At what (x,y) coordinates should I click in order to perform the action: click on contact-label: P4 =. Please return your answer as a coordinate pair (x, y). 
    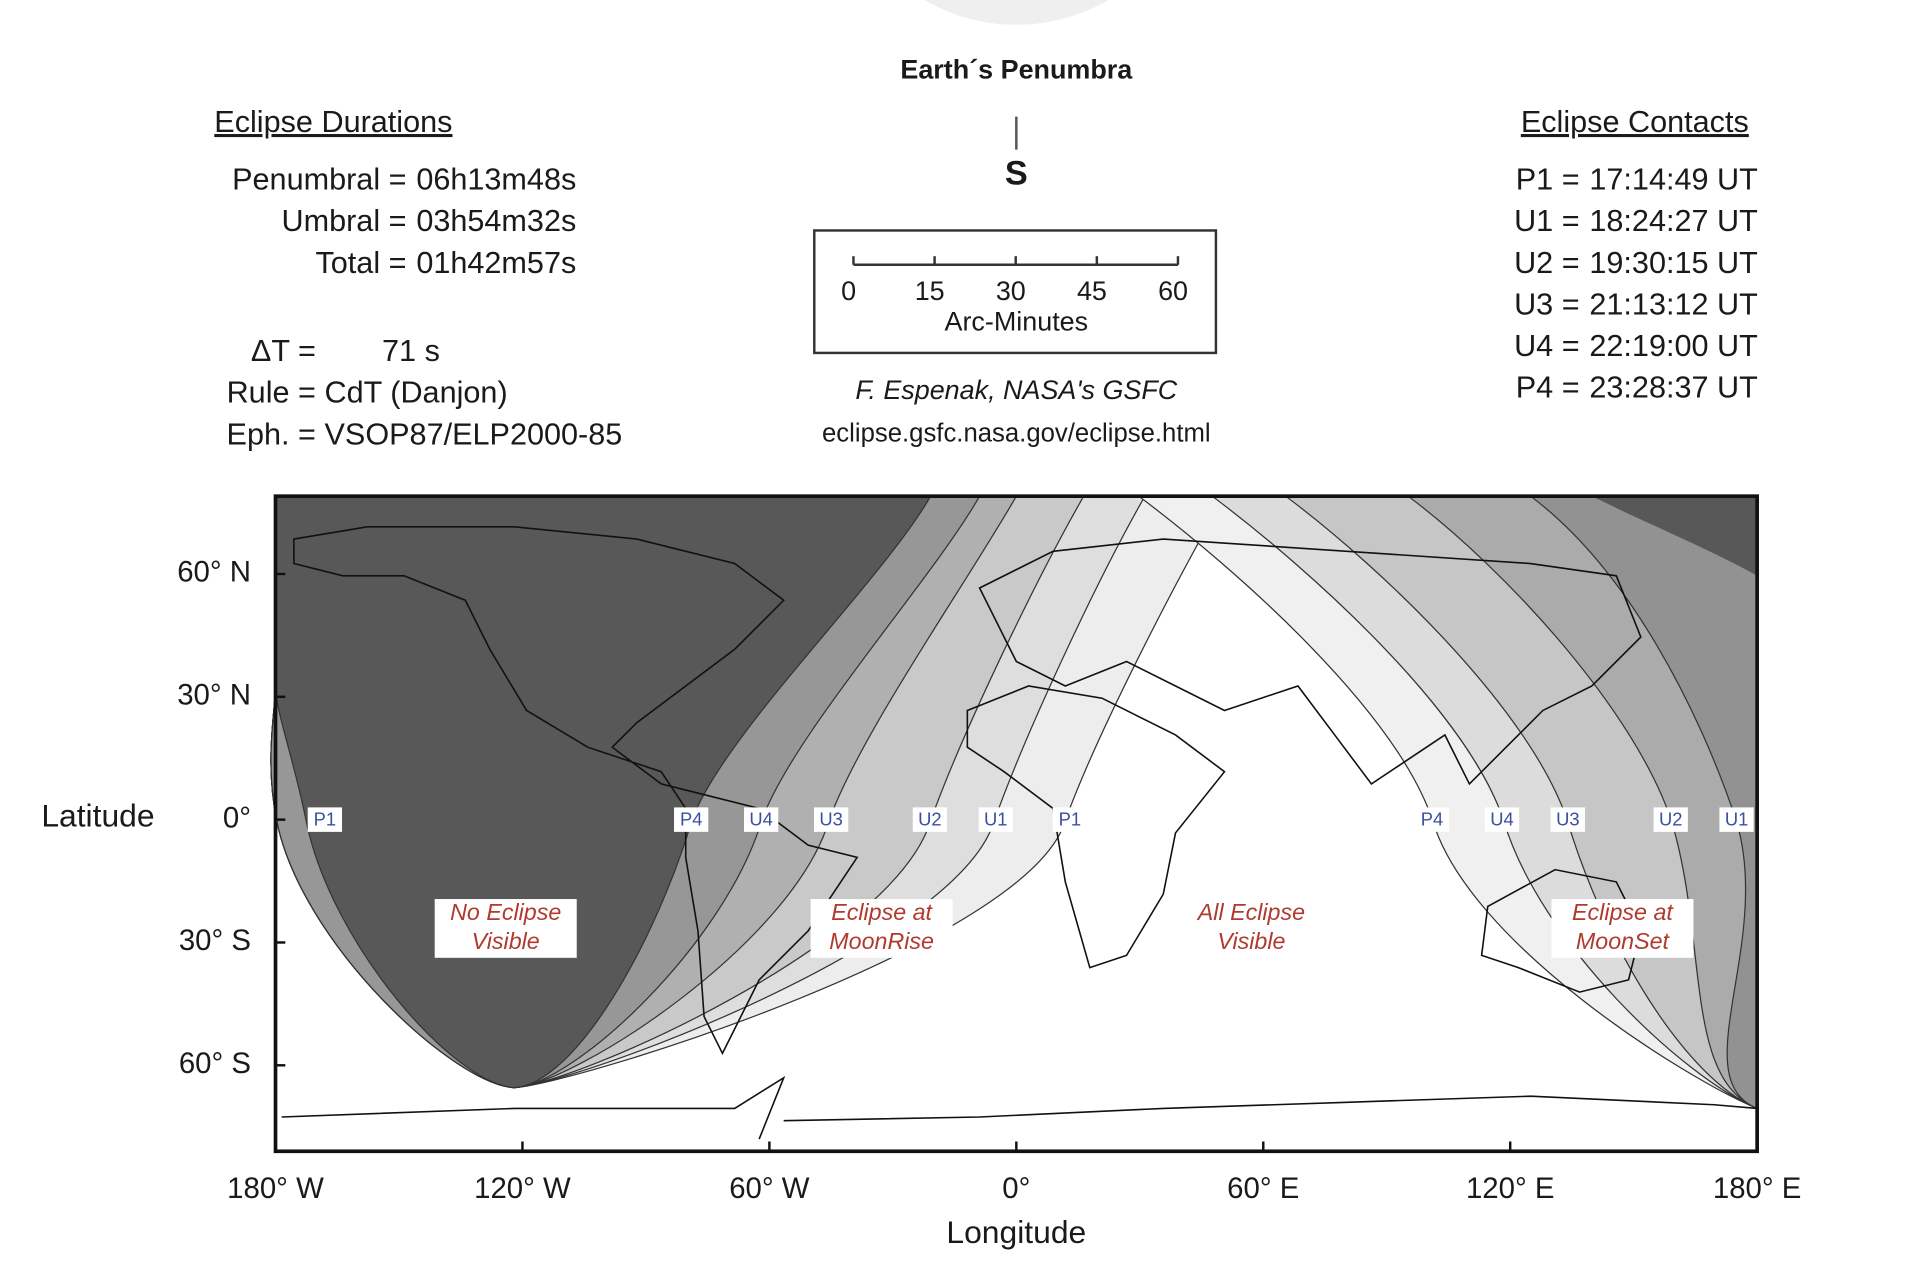
    Looking at the image, I should click on (1548, 388).